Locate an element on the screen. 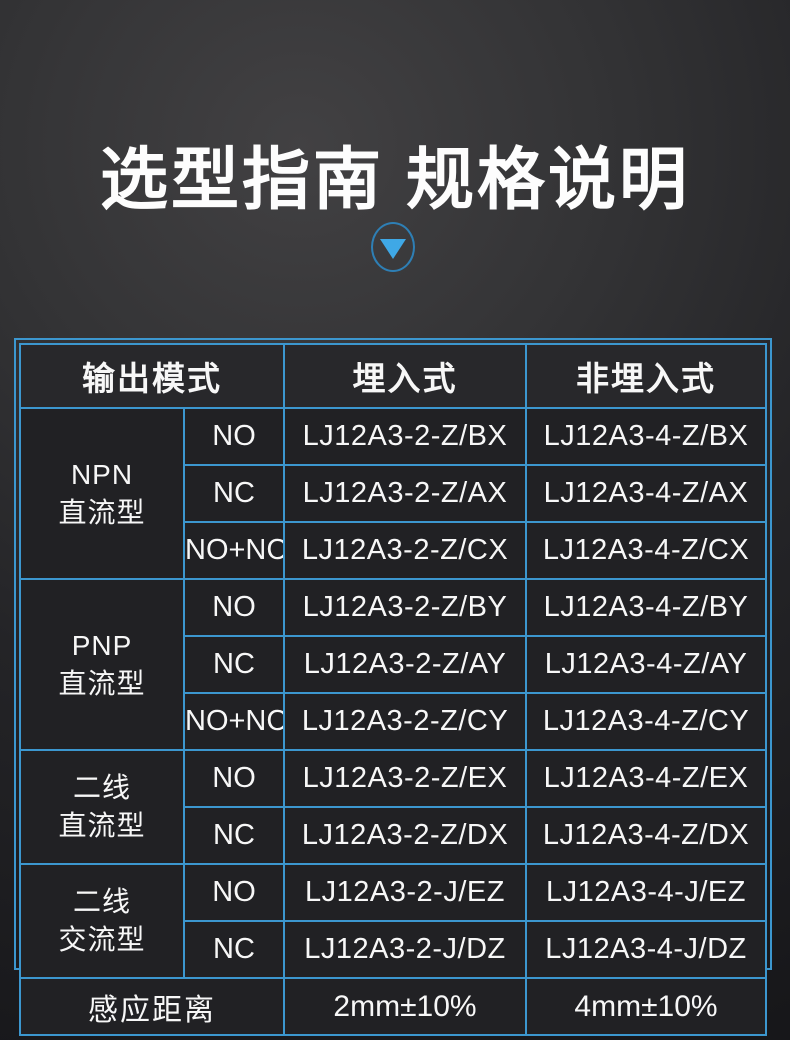 The image size is (790, 1040). model-cell-non-flush: LJ12A3-4-Z/CY is located at coordinates (646, 721).